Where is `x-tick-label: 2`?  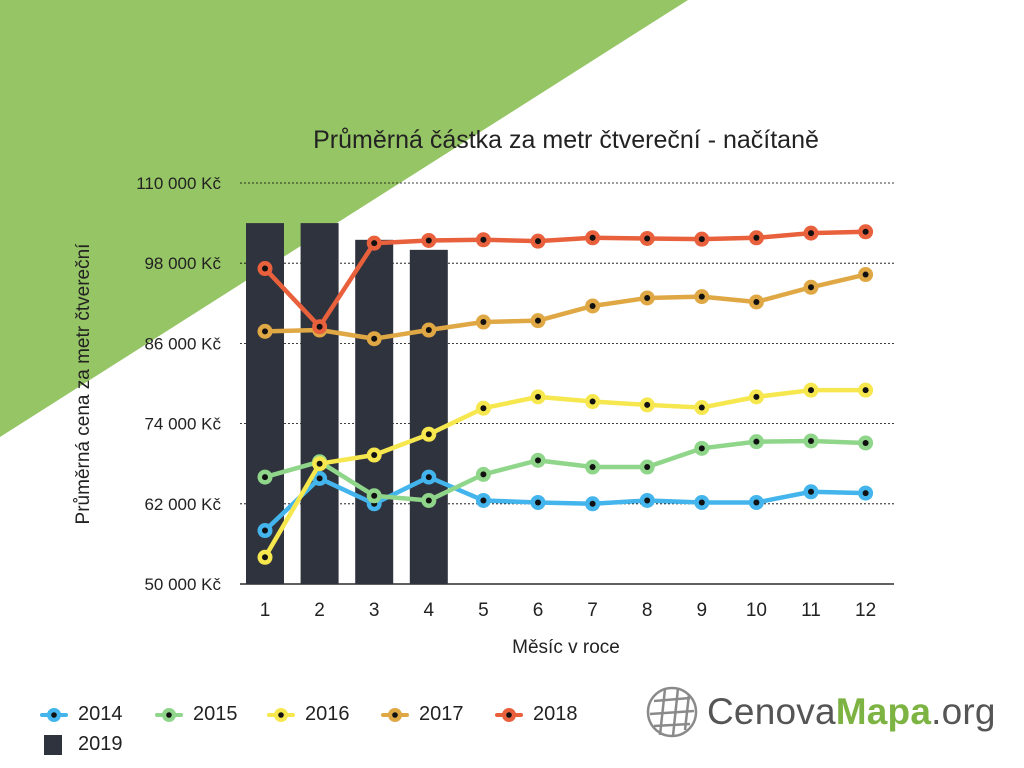
x-tick-label: 2 is located at coordinates (319, 610).